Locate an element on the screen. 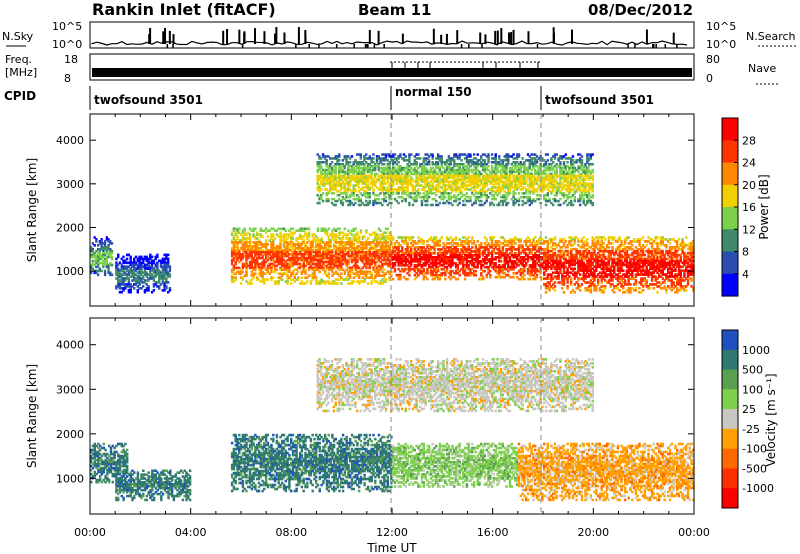 This screenshot has height=554, width=800. noise-tick-top-left: 10^5 is located at coordinates (67, 26).